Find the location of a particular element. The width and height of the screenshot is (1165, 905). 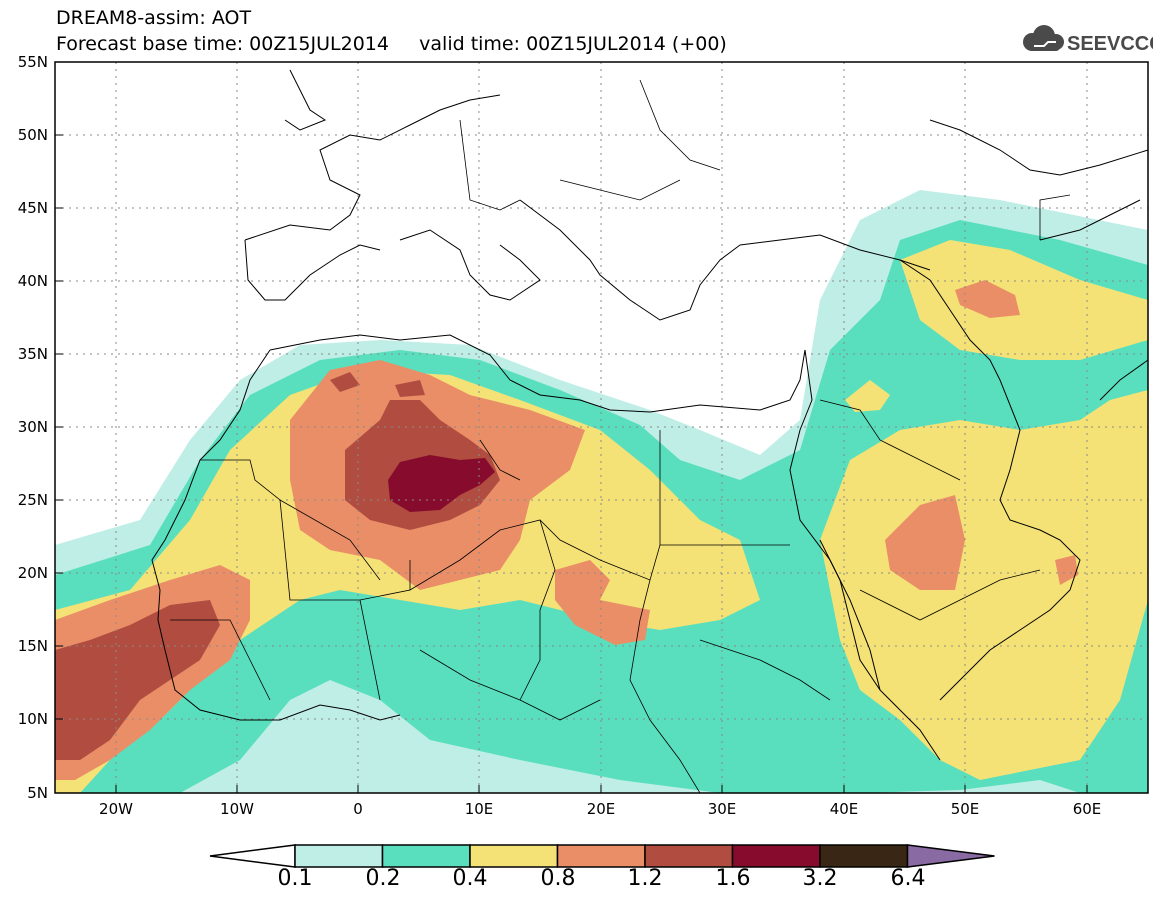

seevccc-logo: SEEVCCC is located at coordinates (1088, 40).